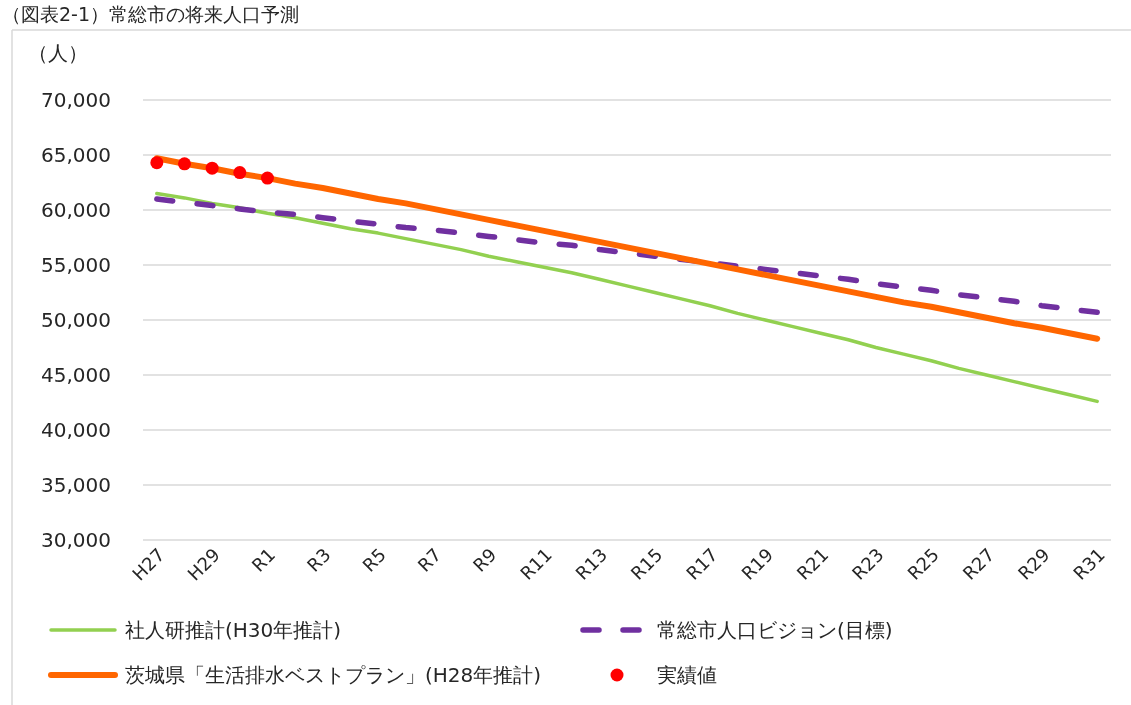 This screenshot has width=1131, height=705. Describe the element at coordinates (233, 630) in the screenshot. I see `legend-label: 社人研推計(H30年推計)` at that location.